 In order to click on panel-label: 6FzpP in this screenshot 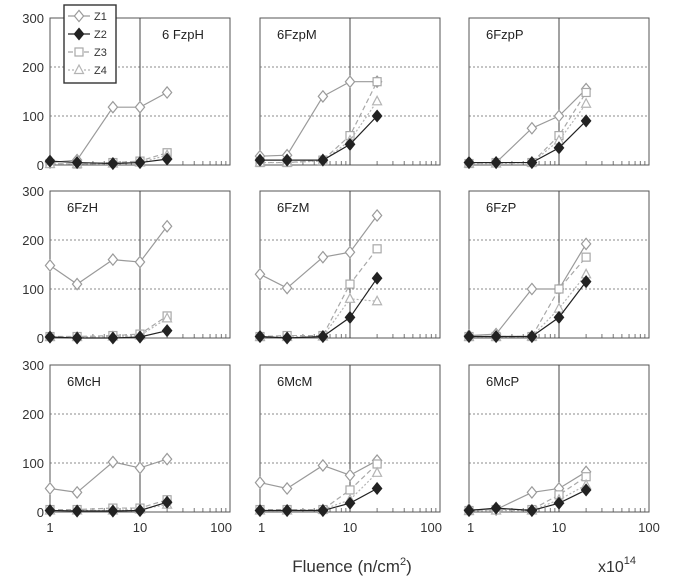, I will do `click(505, 34)`.